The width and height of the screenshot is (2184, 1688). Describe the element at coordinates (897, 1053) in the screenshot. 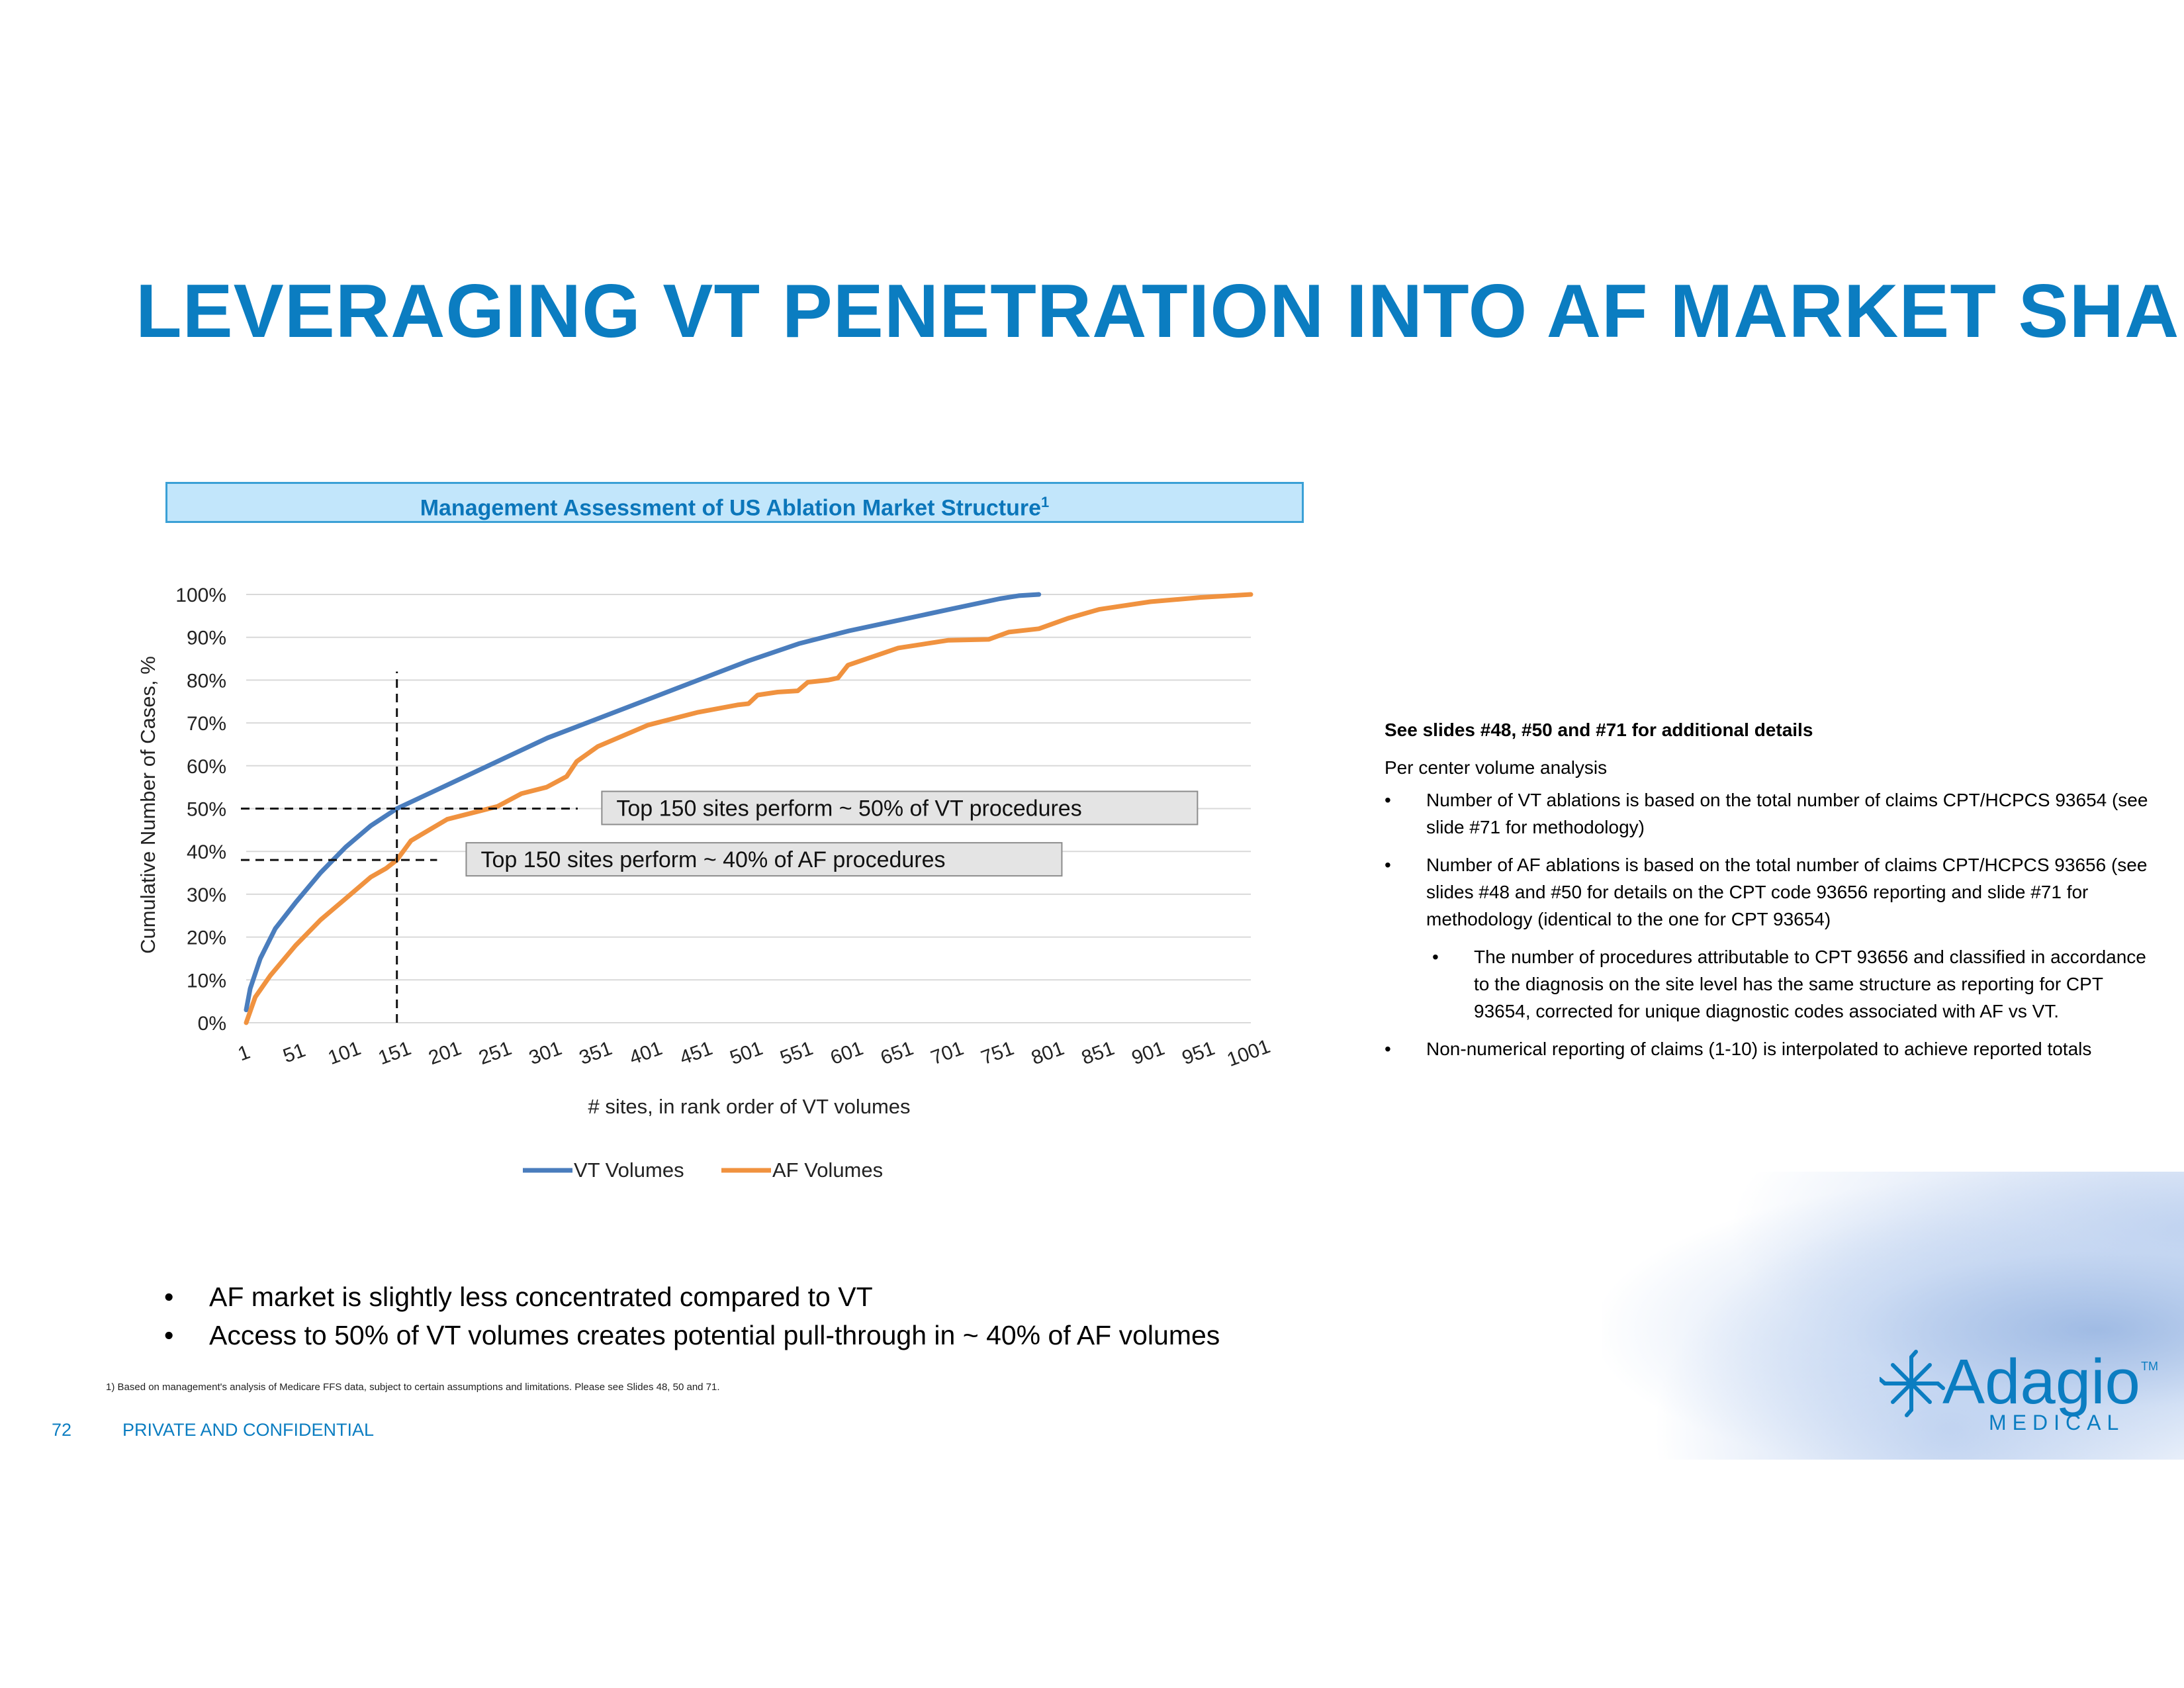

I see `x-tick-label: 651` at that location.